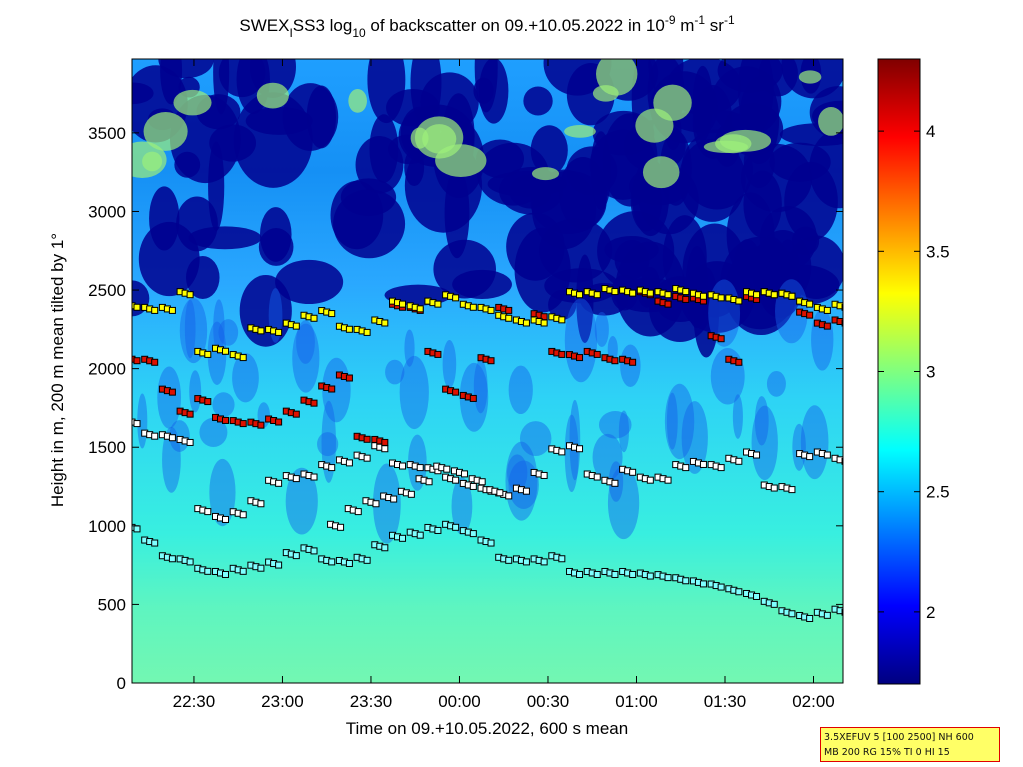 The height and width of the screenshot is (767, 1023). I want to click on colorbar-tick-label: 2.5, so click(938, 492).